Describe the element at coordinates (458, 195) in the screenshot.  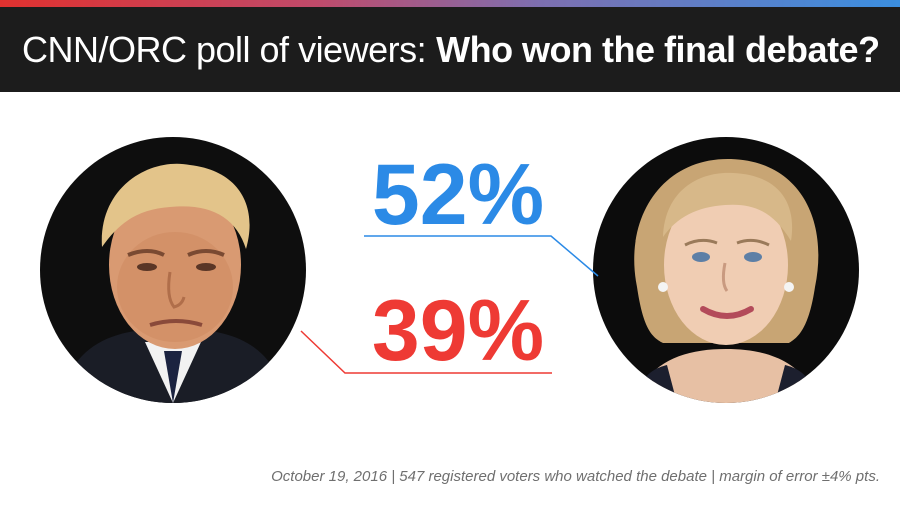
I see `percentage-label-1: 52%` at that location.